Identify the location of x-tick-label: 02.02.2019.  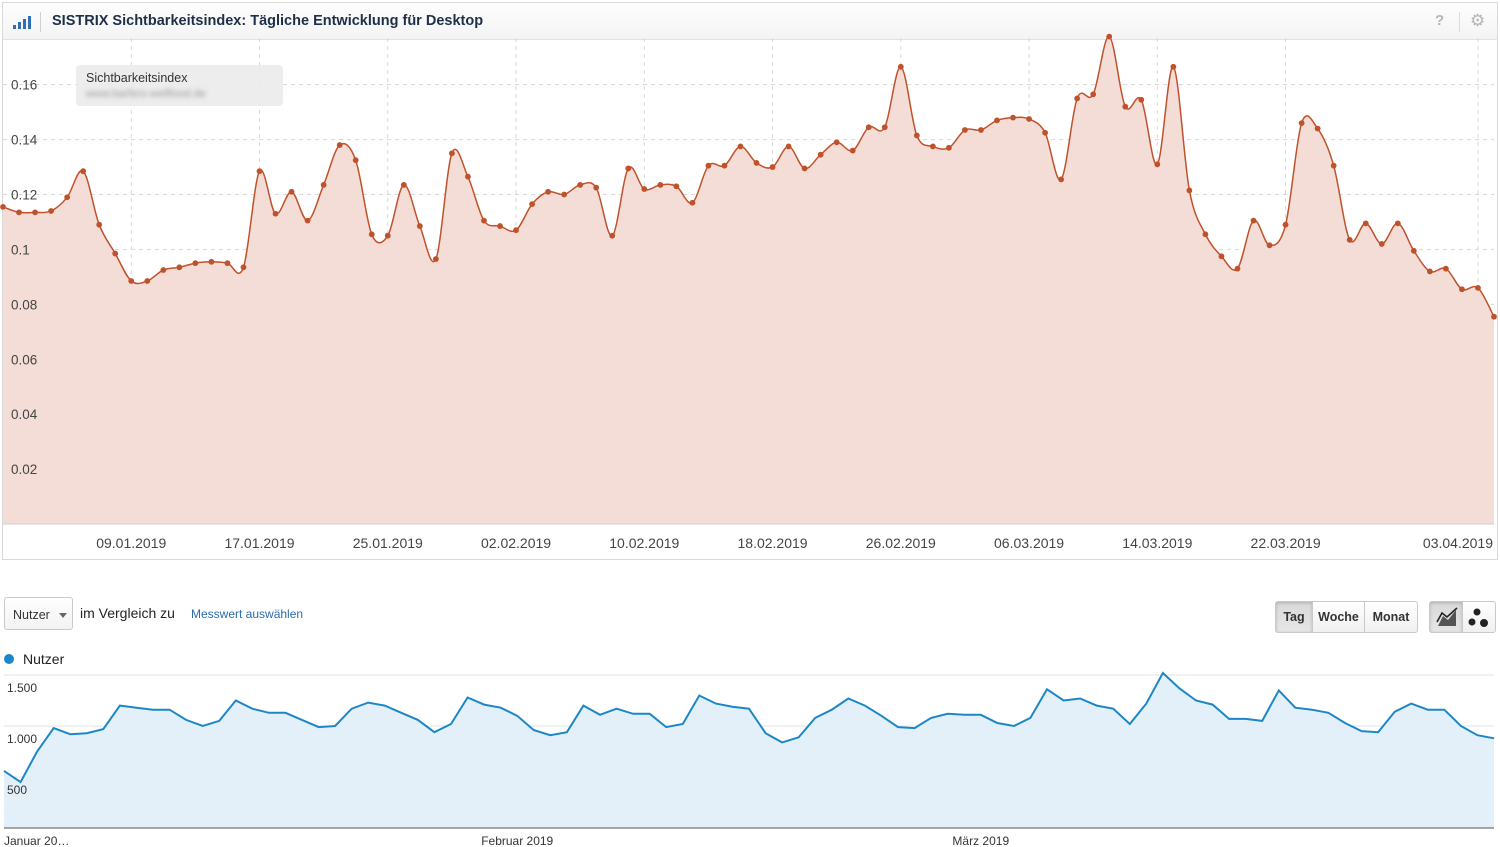
(516, 543).